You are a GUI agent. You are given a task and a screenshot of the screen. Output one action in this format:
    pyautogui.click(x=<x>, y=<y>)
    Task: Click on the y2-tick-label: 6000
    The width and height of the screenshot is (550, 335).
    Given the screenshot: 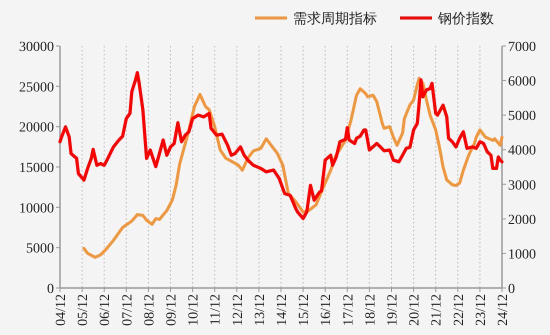 What is the action you would take?
    pyautogui.click(x=522, y=82)
    